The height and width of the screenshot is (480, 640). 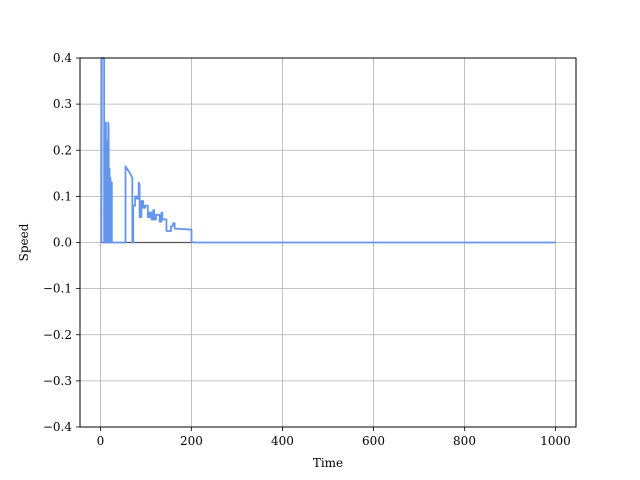 I want to click on y-tick-label: 0.4, so click(x=62, y=58).